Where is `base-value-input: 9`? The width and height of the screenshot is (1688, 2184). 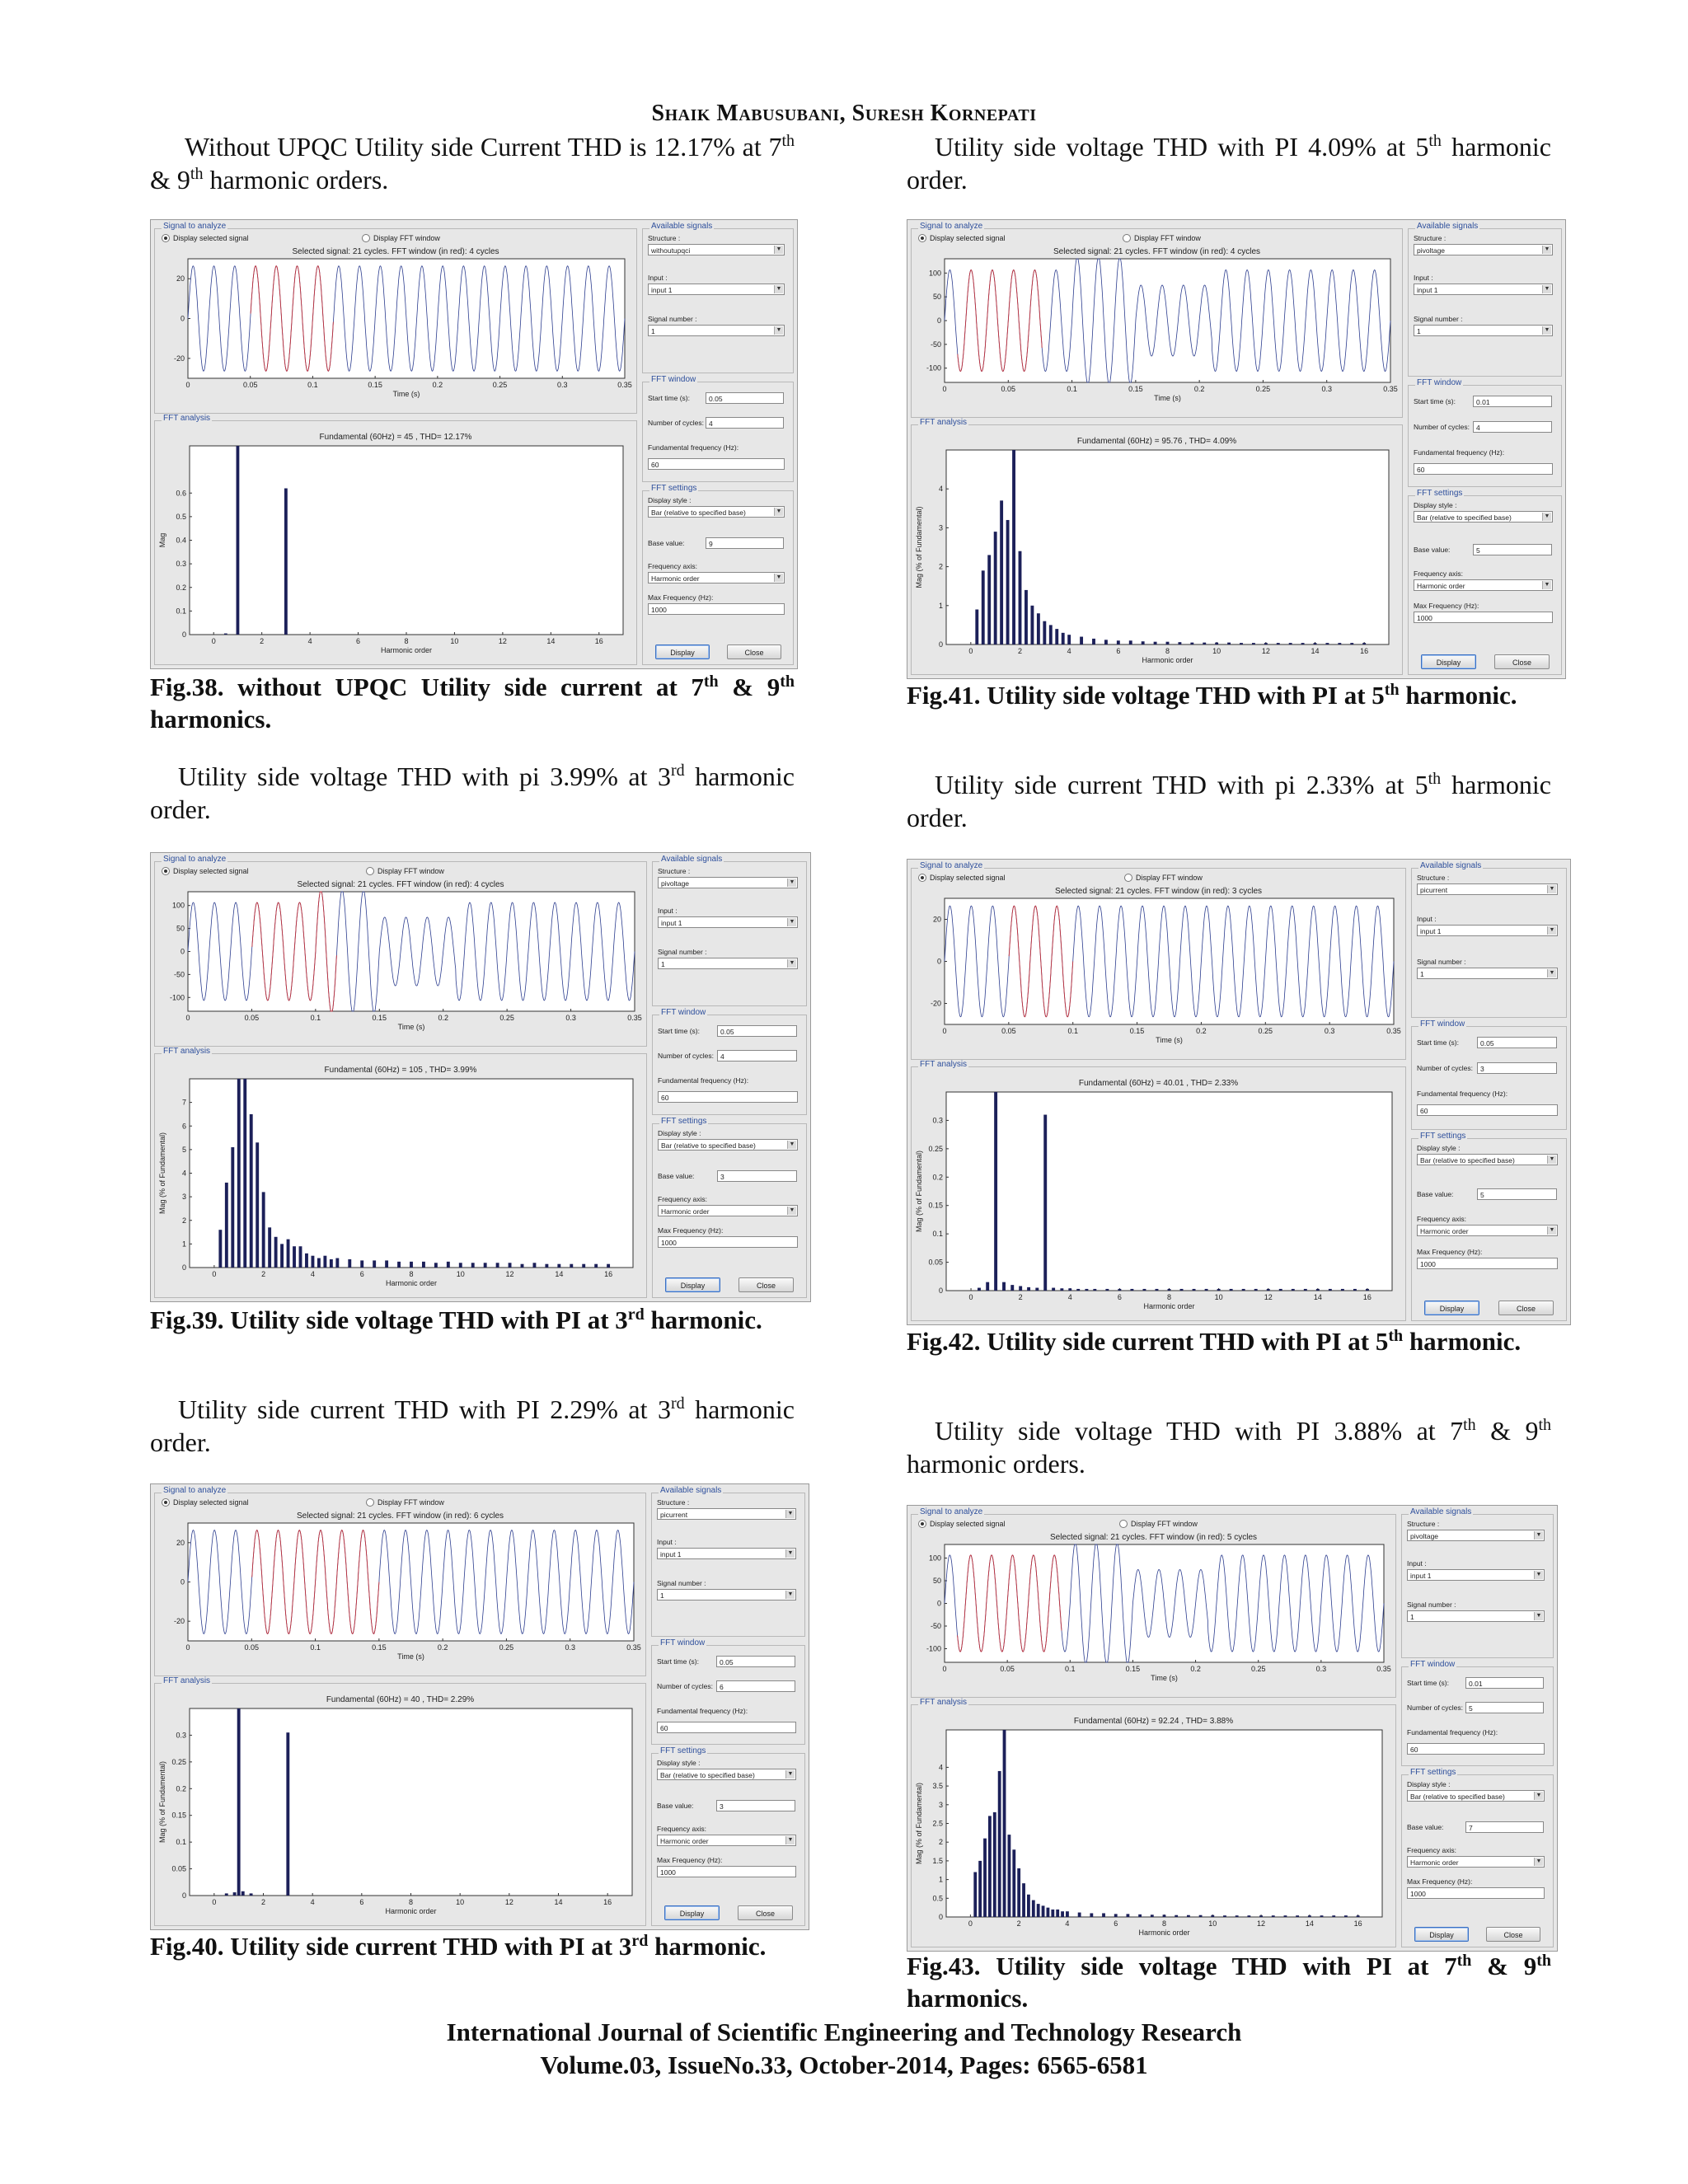
base-value-input: 9 is located at coordinates (745, 543).